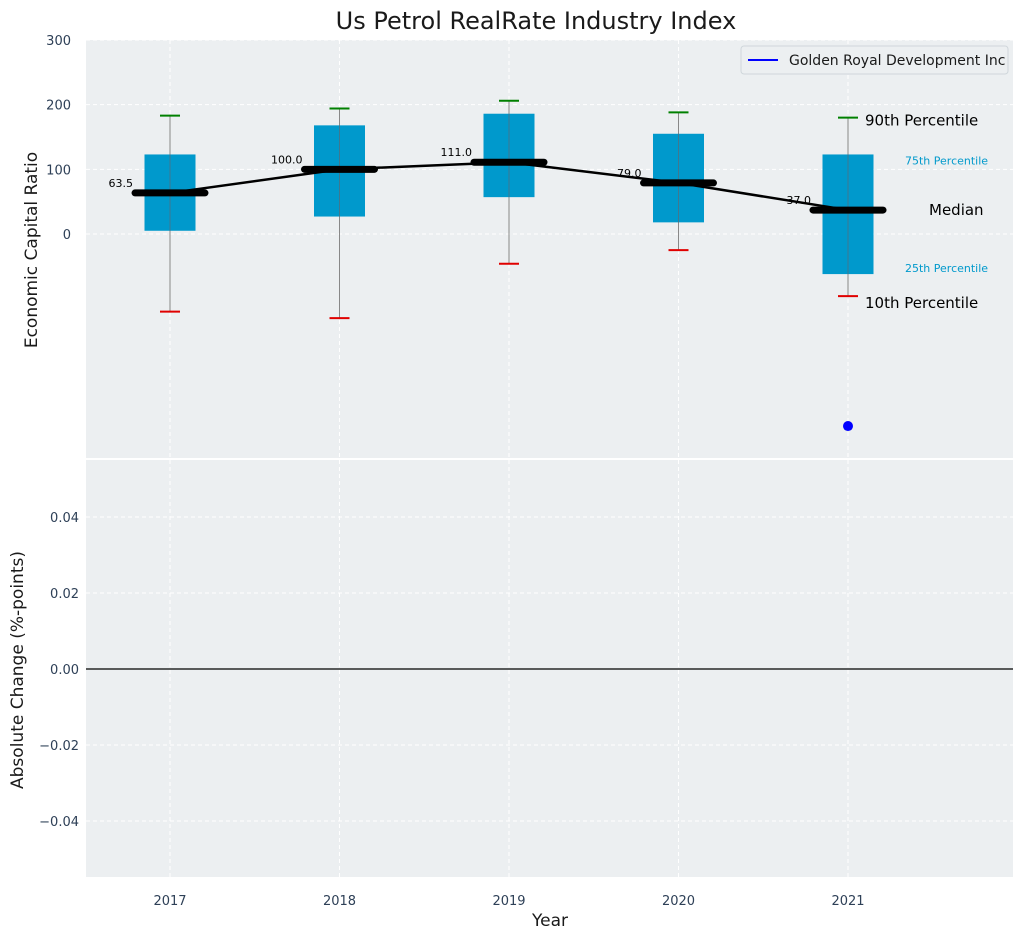  I want to click on x-tick-label: 2020, so click(678, 901).